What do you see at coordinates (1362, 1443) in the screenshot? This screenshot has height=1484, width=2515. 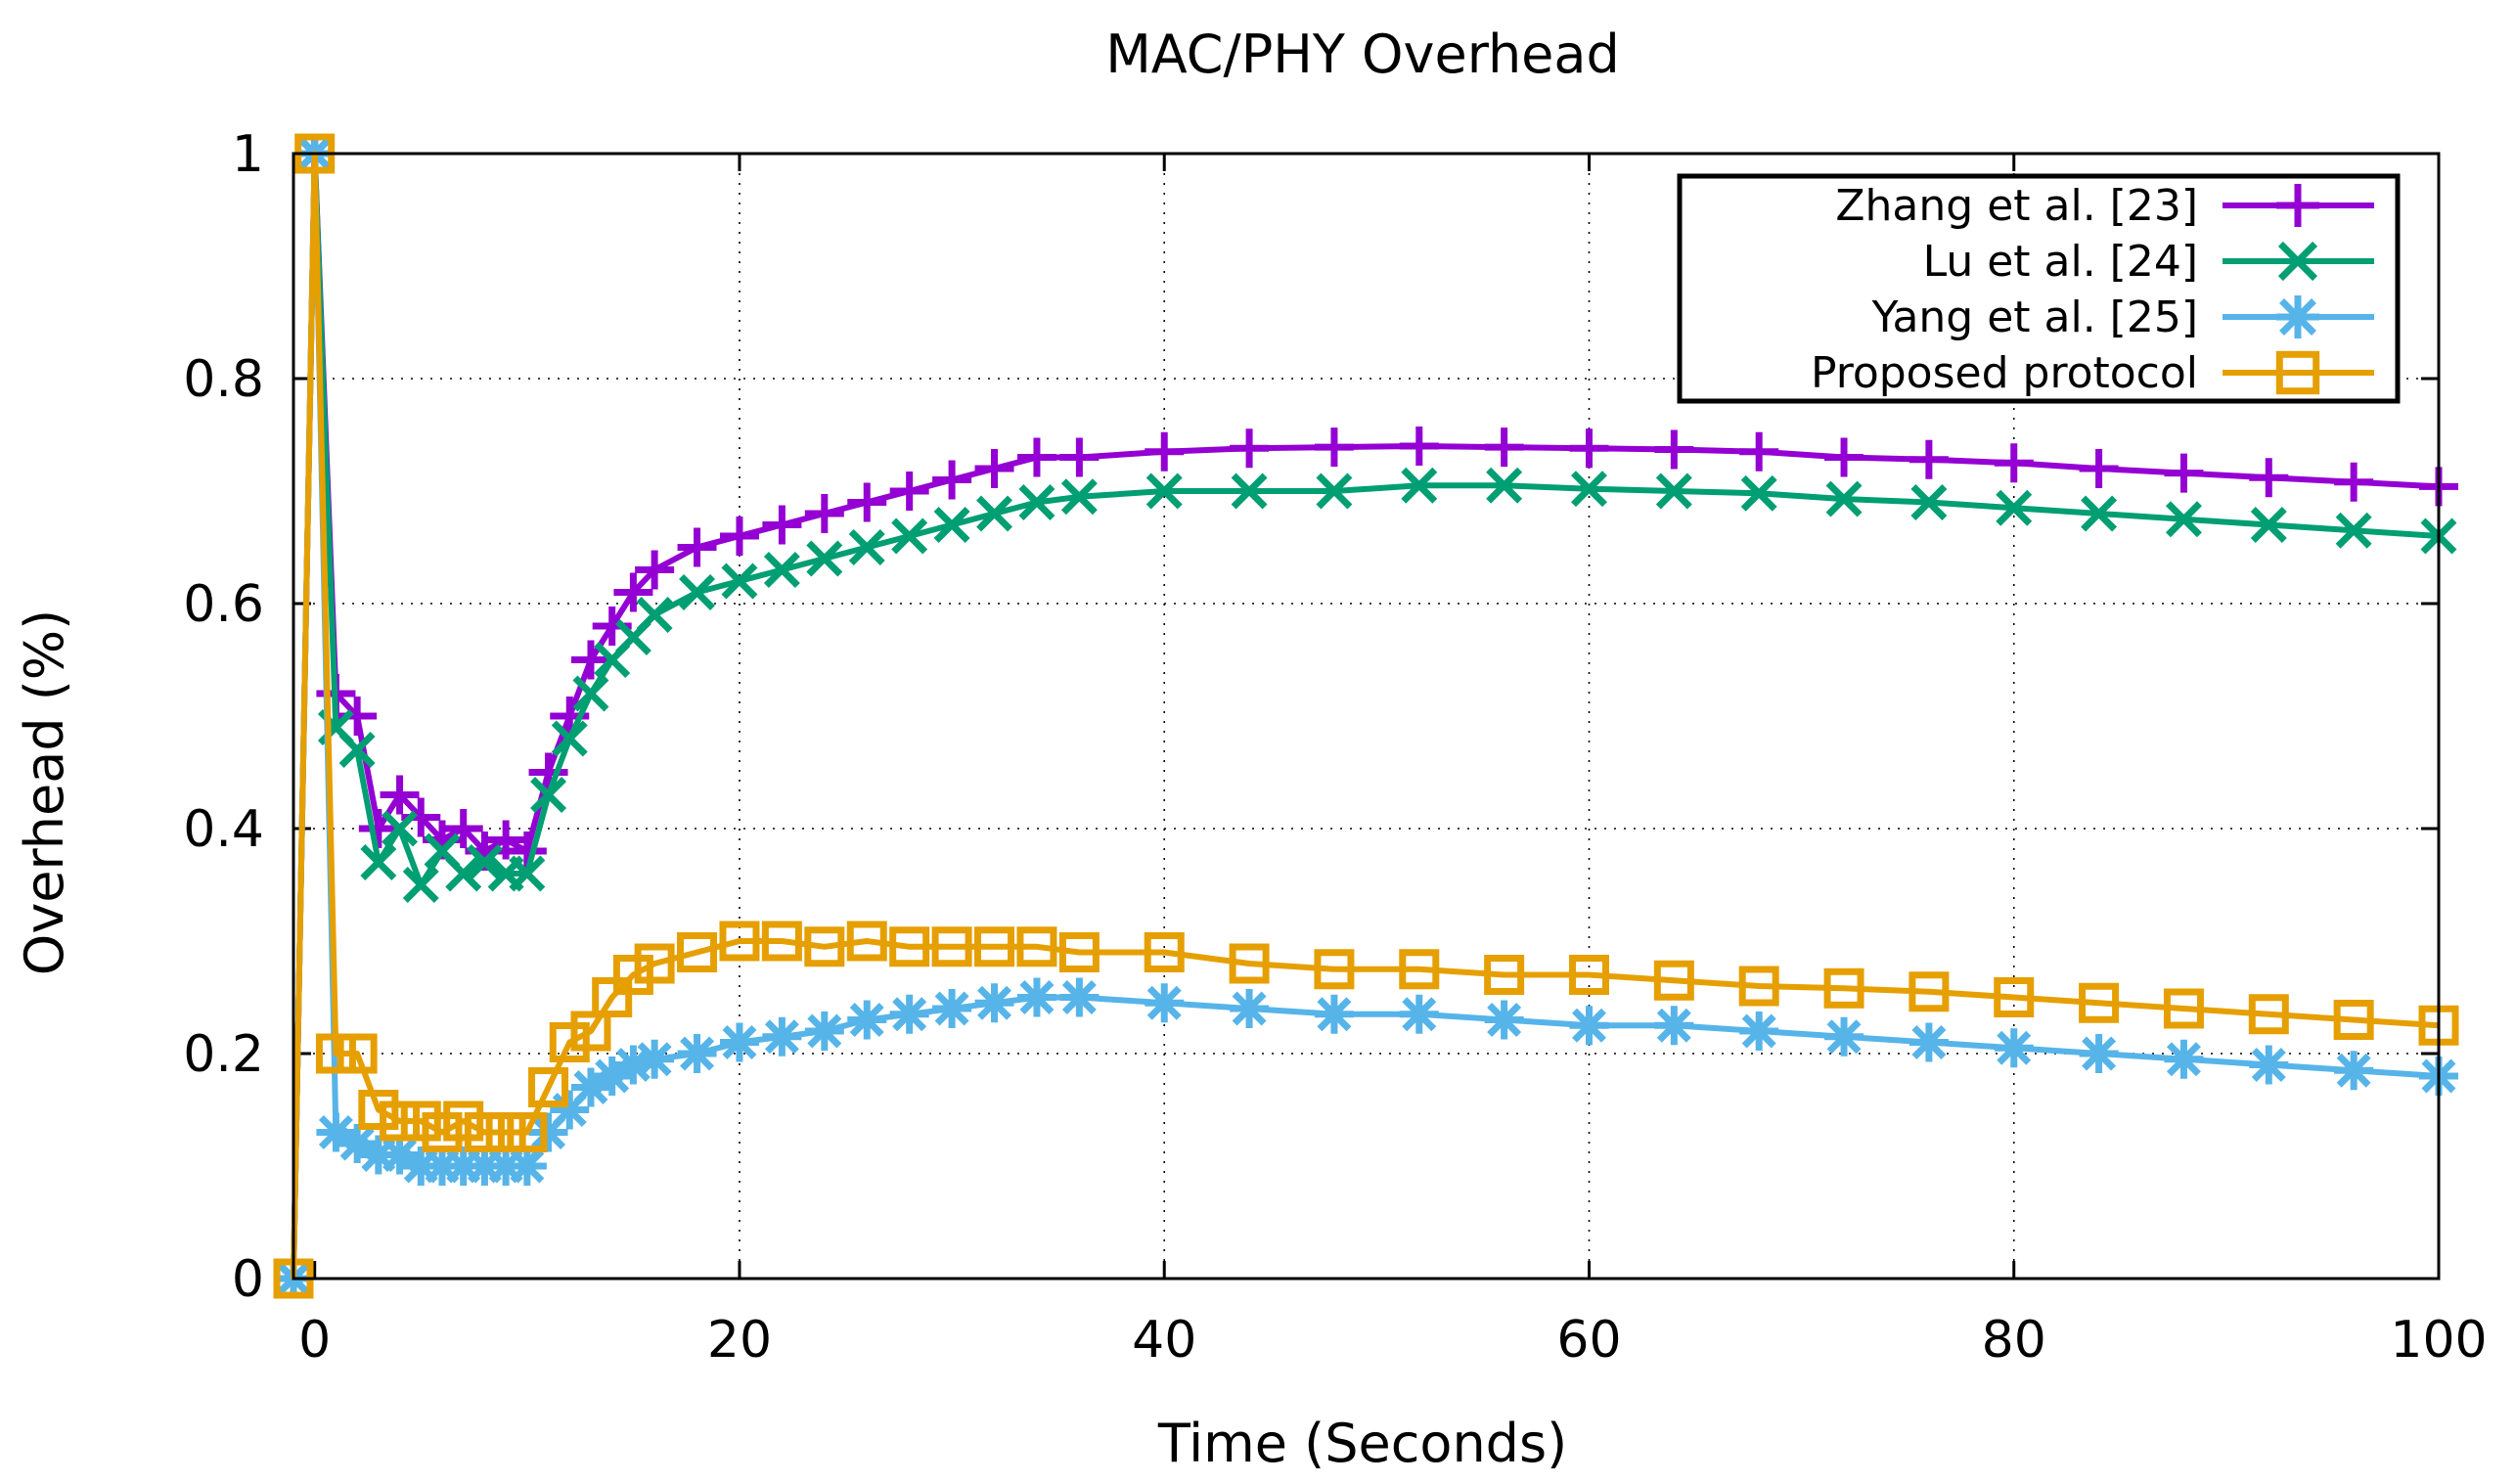 I see `x-axis-label: Time (Seconds)` at bounding box center [1362, 1443].